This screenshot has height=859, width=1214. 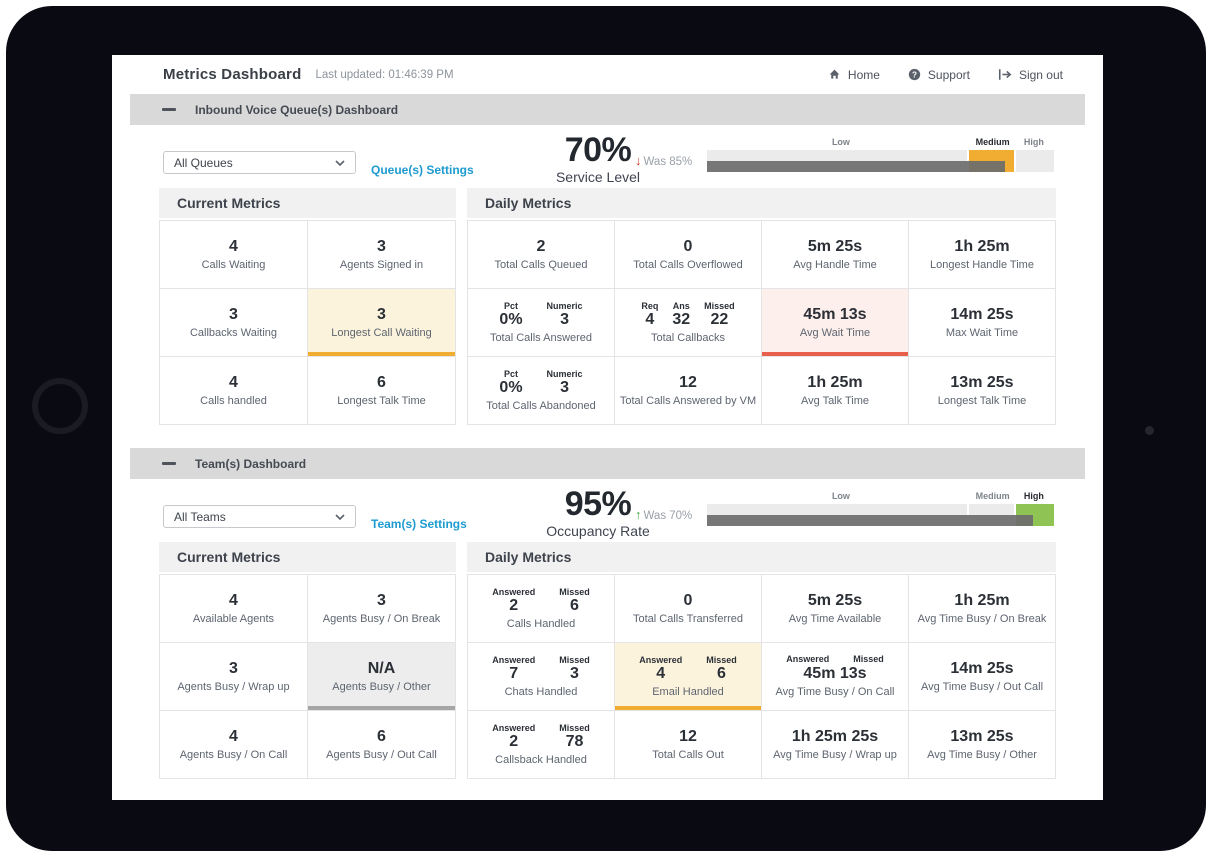 I want to click on teams-selector: All Teams, so click(x=259, y=516).